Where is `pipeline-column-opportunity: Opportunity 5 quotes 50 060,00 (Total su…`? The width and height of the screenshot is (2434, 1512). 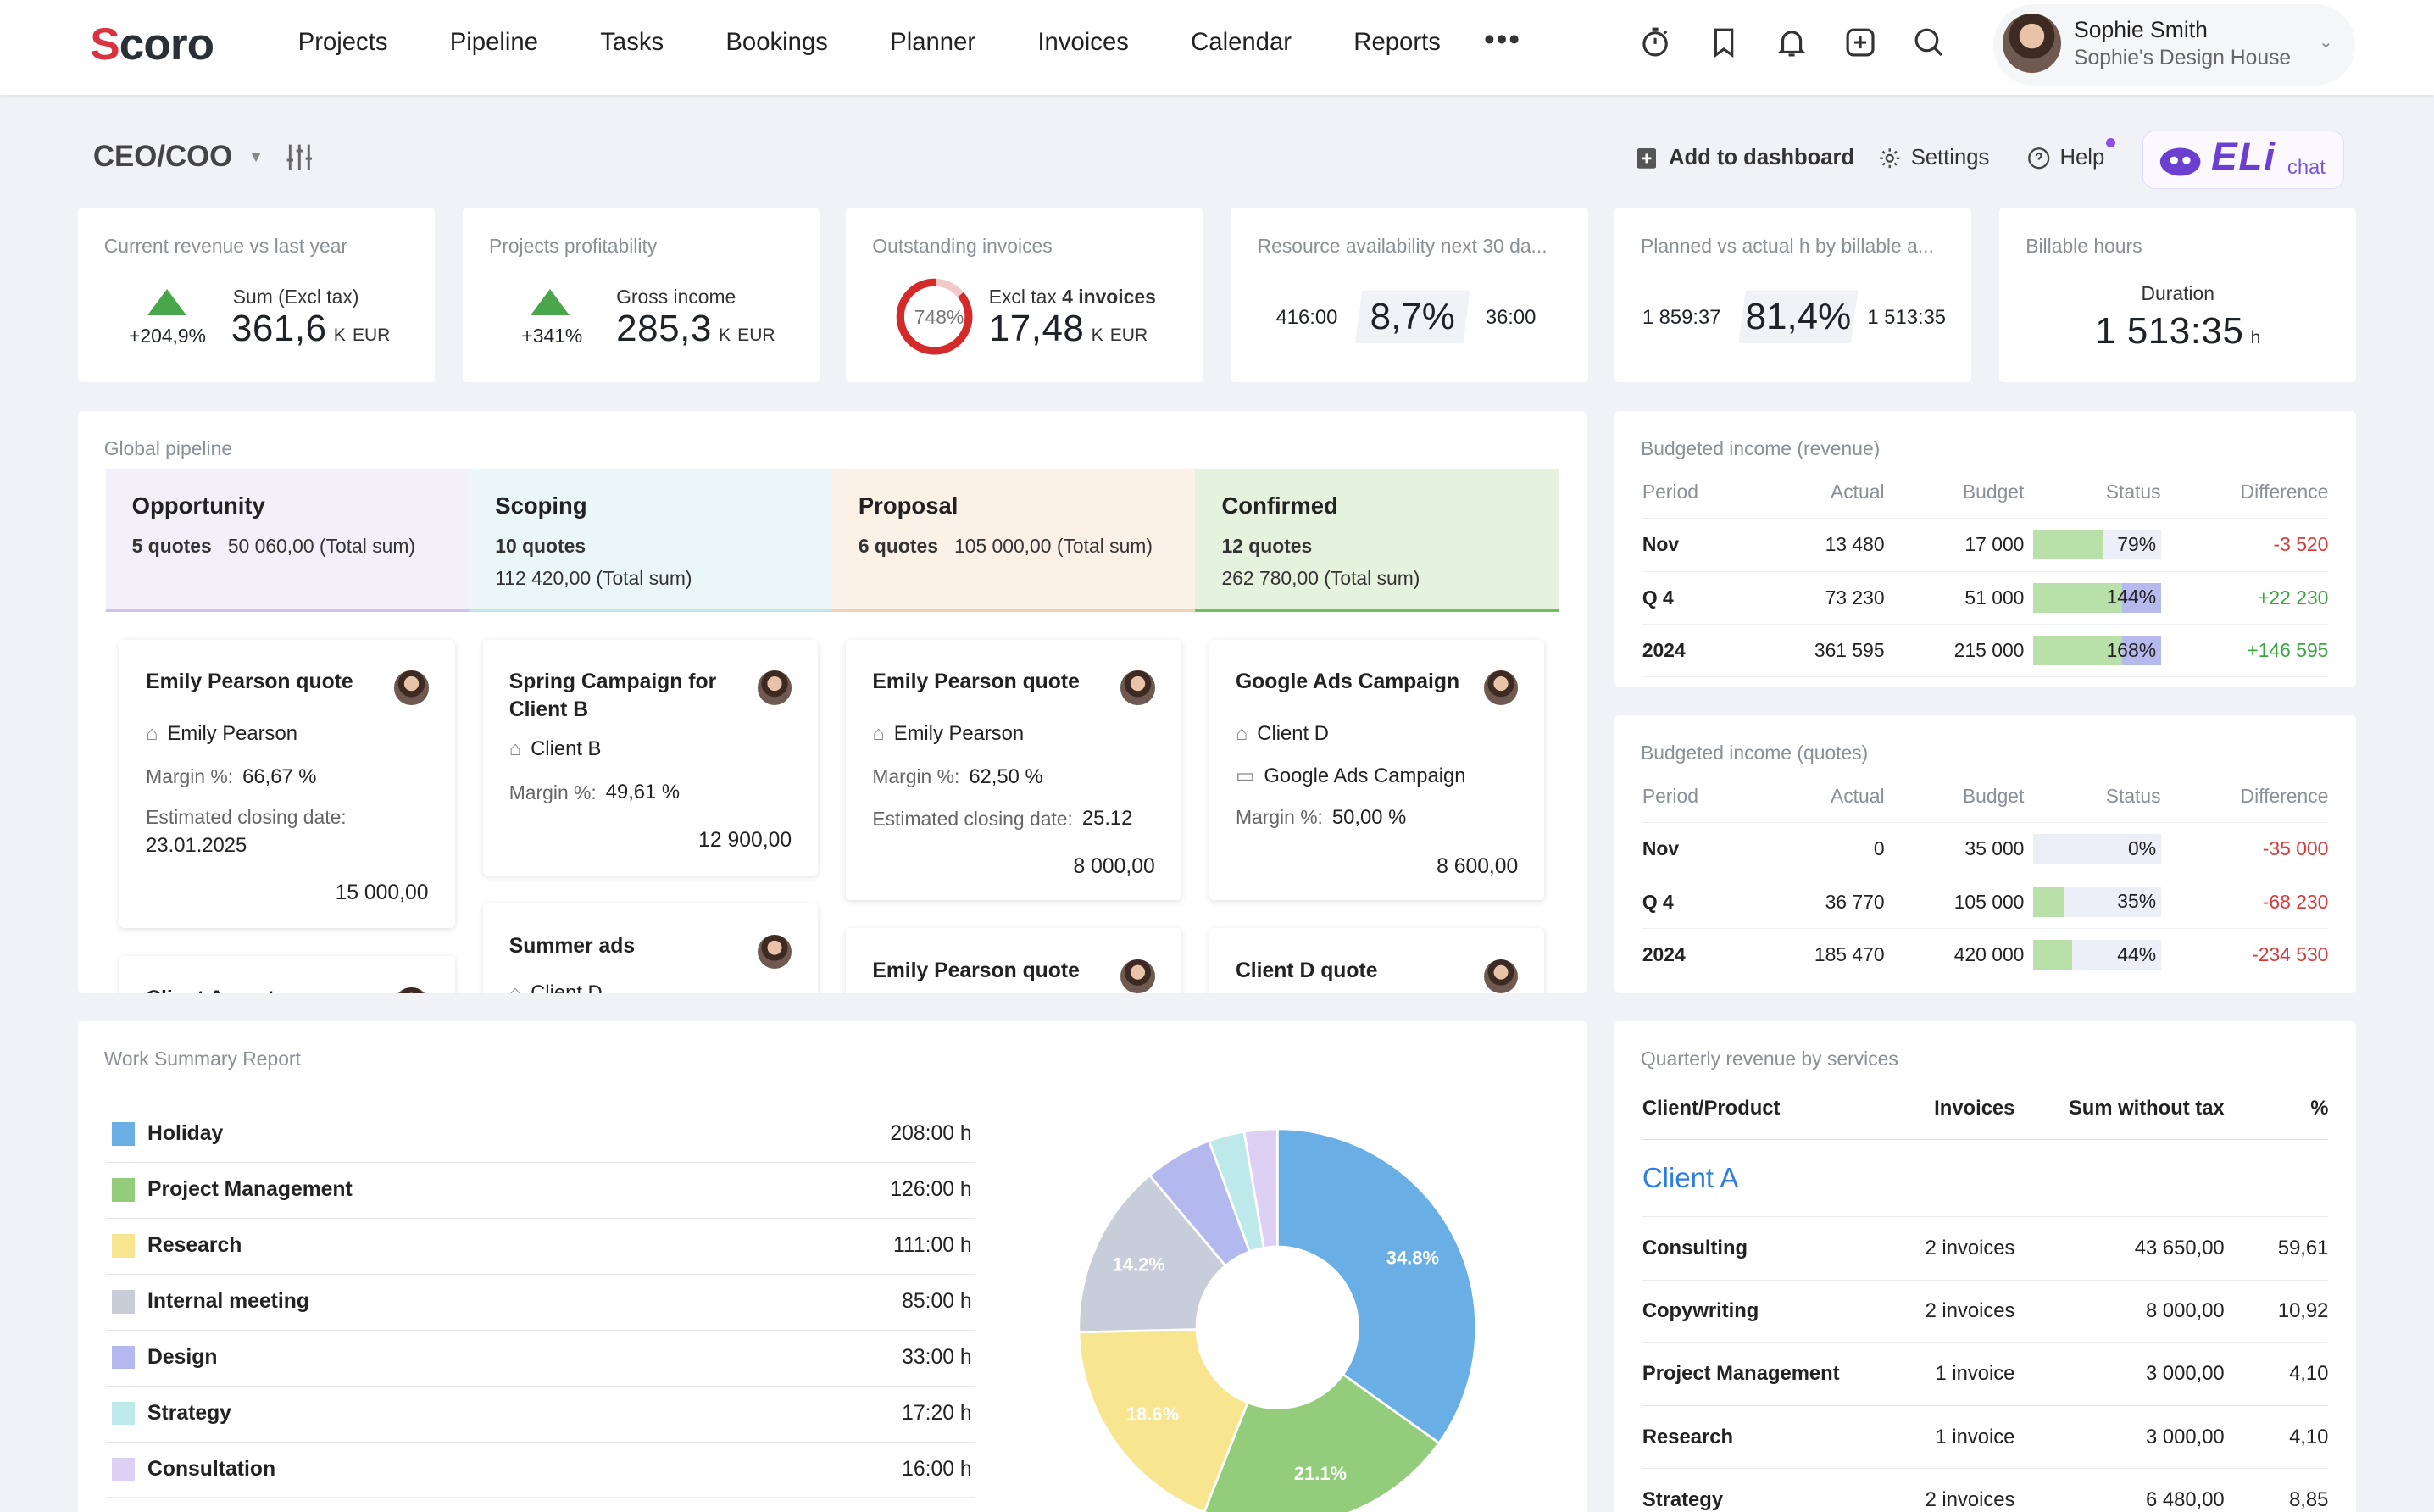
pipeline-column-opportunity: Opportunity 5 quotes 50 060,00 (Total su… is located at coordinates (287, 540).